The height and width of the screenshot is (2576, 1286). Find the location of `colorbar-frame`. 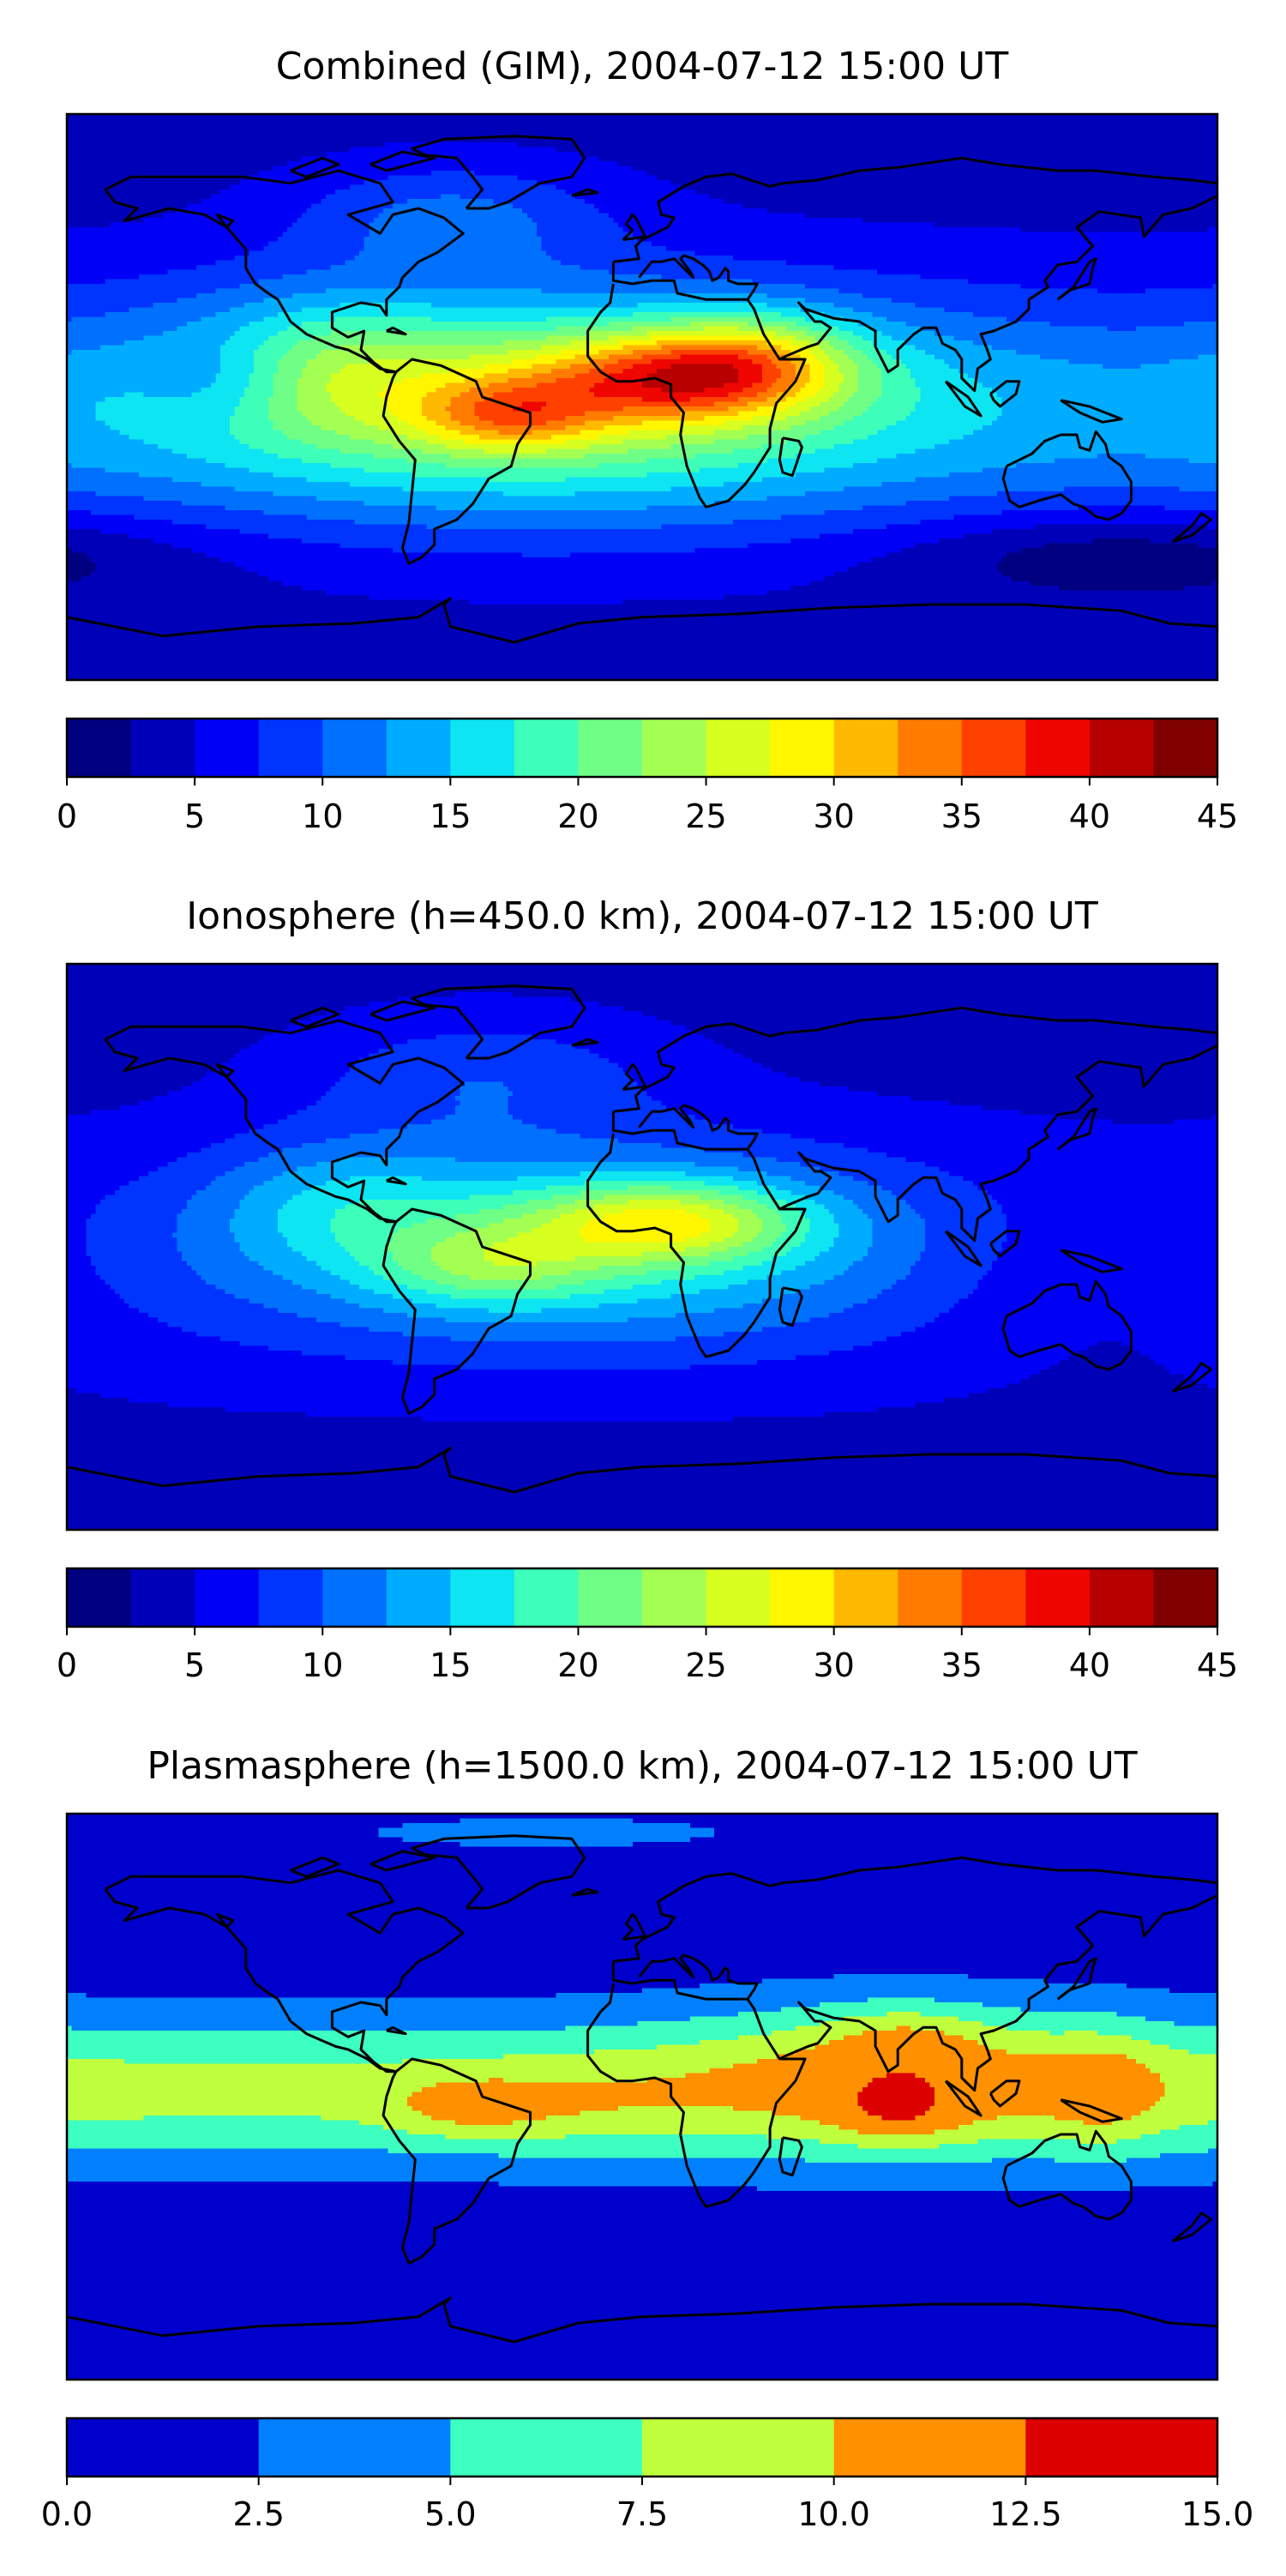

colorbar-frame is located at coordinates (642, 1597).